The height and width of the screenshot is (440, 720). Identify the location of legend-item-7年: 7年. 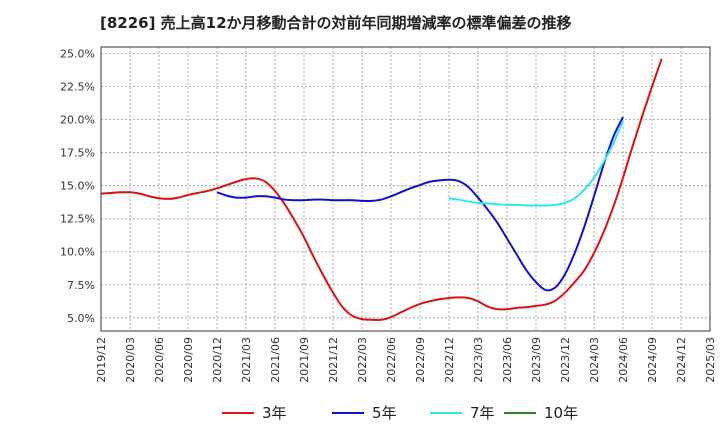
(462, 412).